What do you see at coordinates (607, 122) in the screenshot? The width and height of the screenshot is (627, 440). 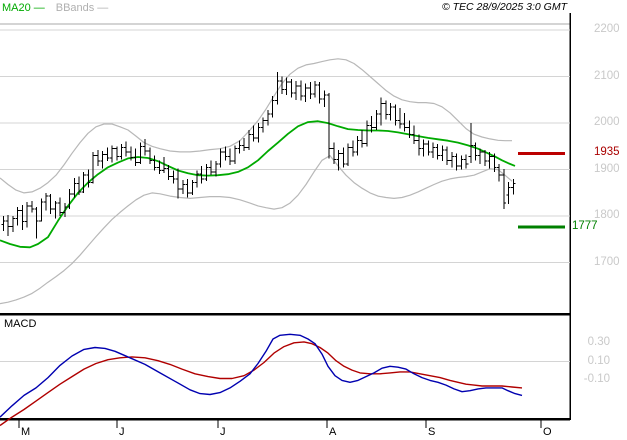 I see `price-axis-label-2000: 2000` at bounding box center [607, 122].